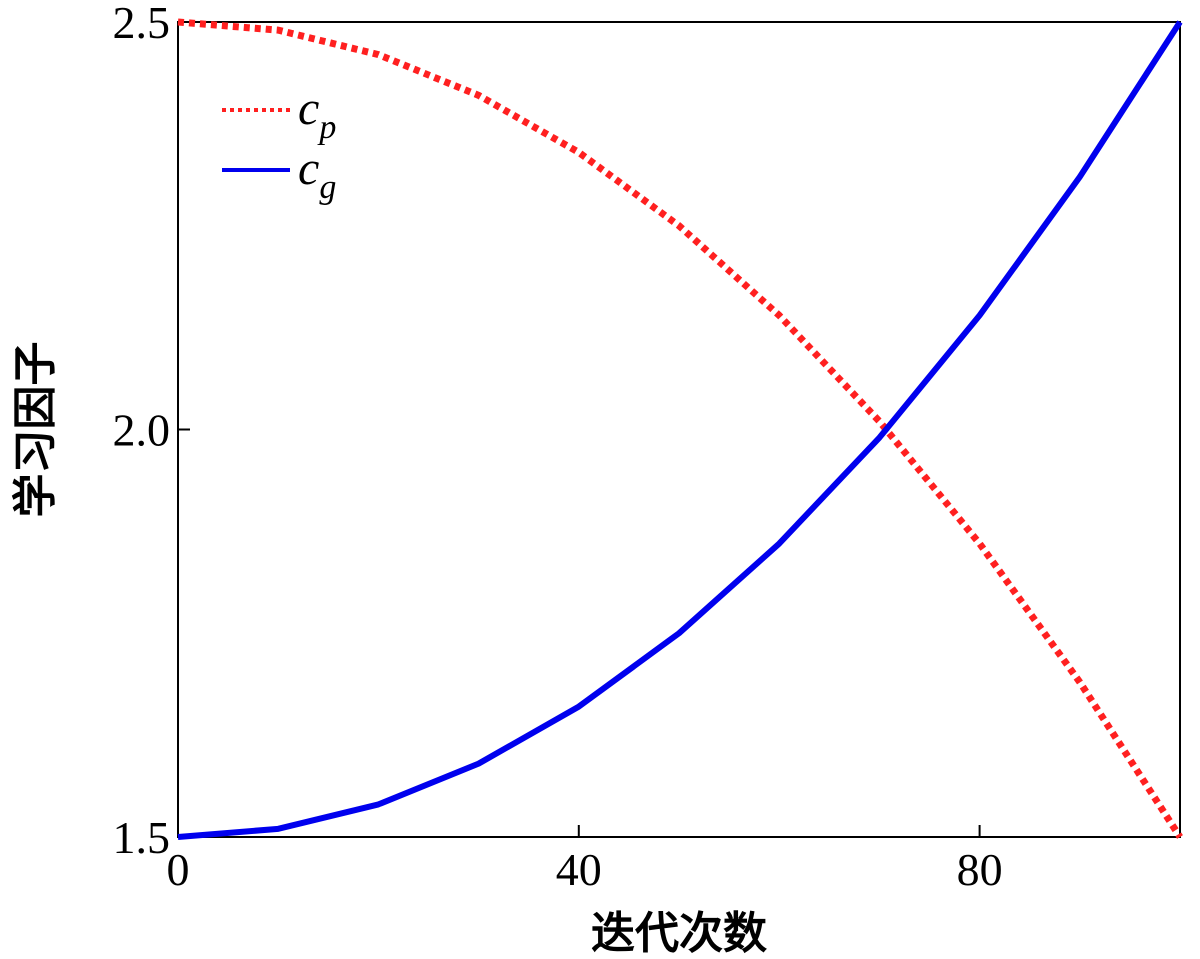 This screenshot has width=1200, height=959. What do you see at coordinates (317, 114) in the screenshot?
I see `legend-label-cp: cp` at bounding box center [317, 114].